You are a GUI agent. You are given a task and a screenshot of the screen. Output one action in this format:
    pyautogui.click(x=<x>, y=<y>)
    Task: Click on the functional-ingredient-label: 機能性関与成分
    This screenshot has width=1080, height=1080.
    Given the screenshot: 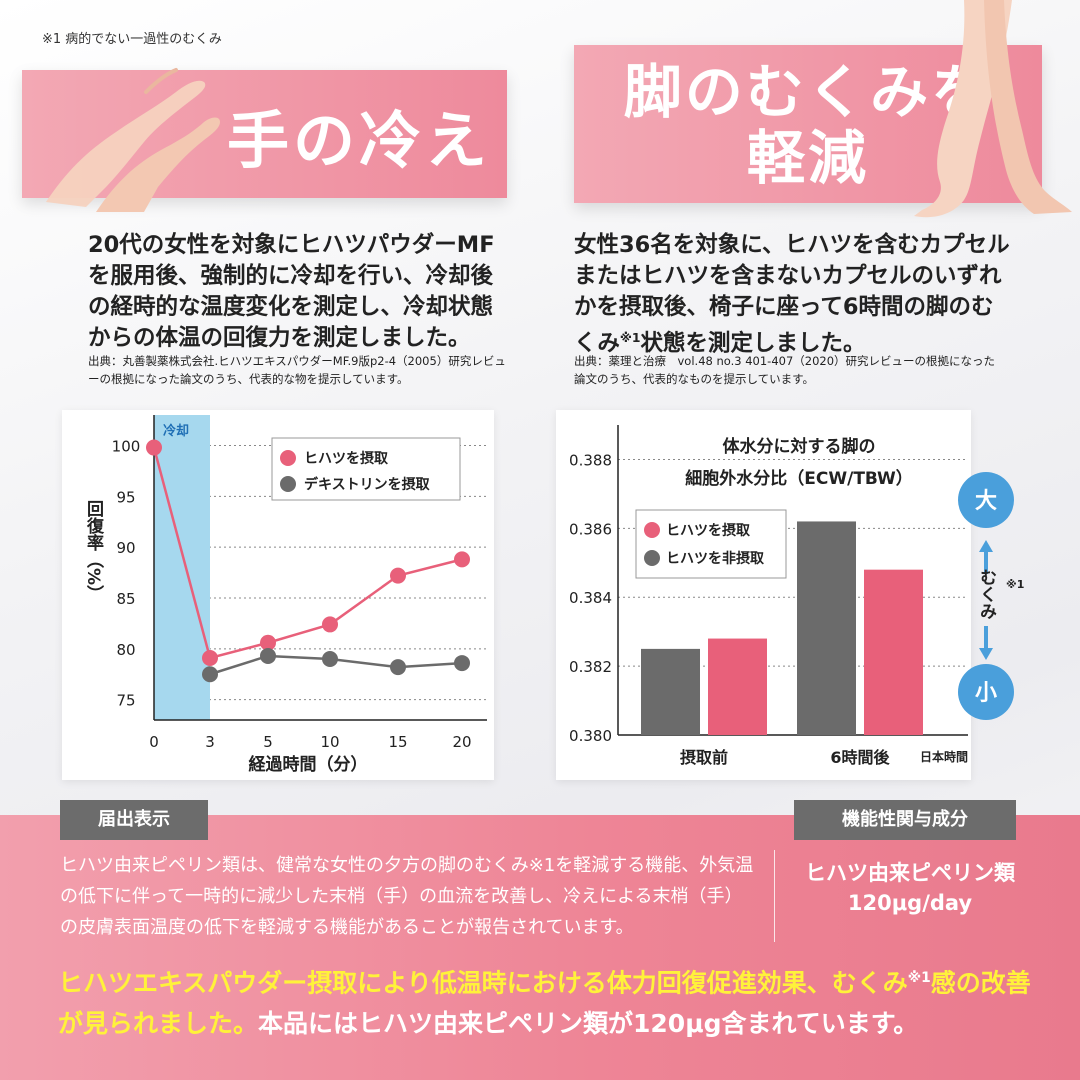 What is the action you would take?
    pyautogui.click(x=905, y=820)
    